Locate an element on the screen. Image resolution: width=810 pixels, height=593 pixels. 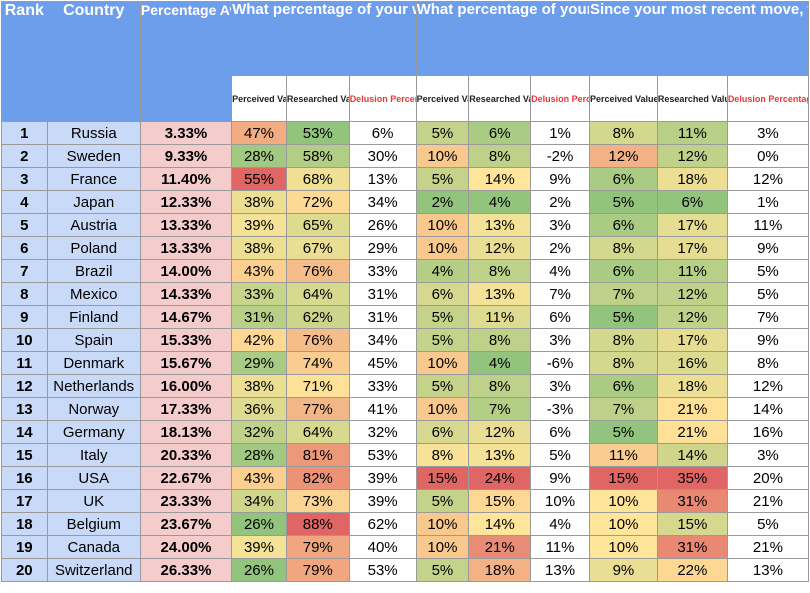
grocery-researched-cell: 21% is located at coordinates (500, 547).